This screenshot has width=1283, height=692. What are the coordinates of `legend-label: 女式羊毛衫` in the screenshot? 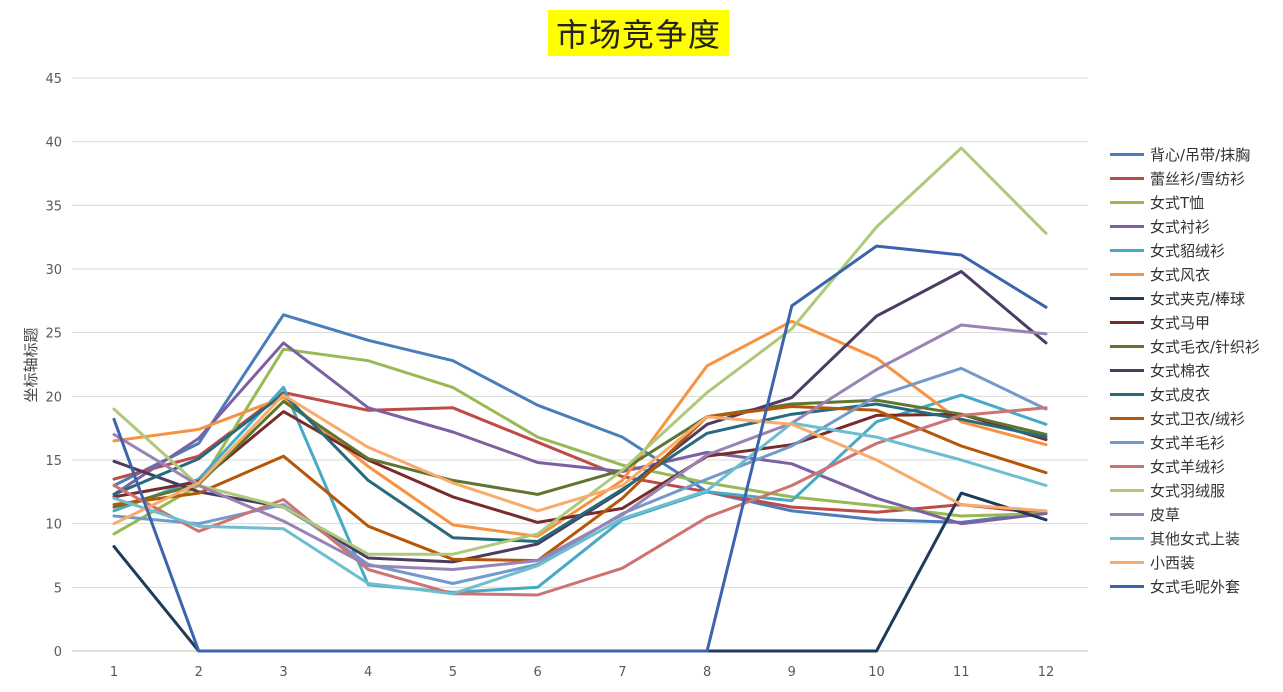 It's located at (1188, 442).